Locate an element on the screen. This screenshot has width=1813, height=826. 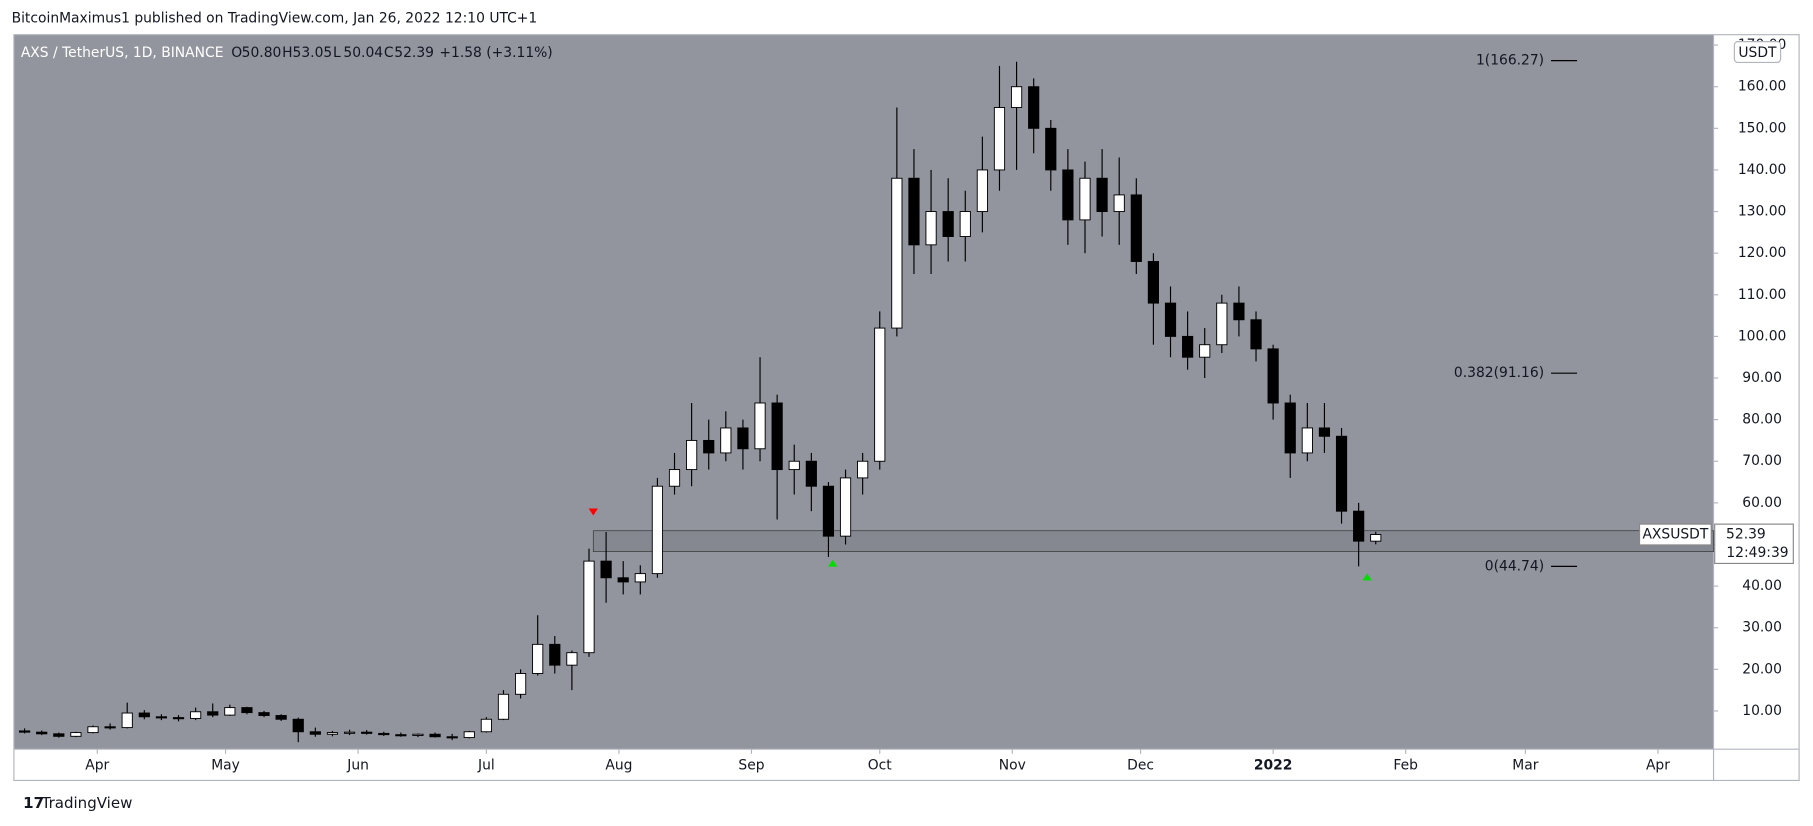
x-tick-label: Jul is located at coordinates (486, 765).